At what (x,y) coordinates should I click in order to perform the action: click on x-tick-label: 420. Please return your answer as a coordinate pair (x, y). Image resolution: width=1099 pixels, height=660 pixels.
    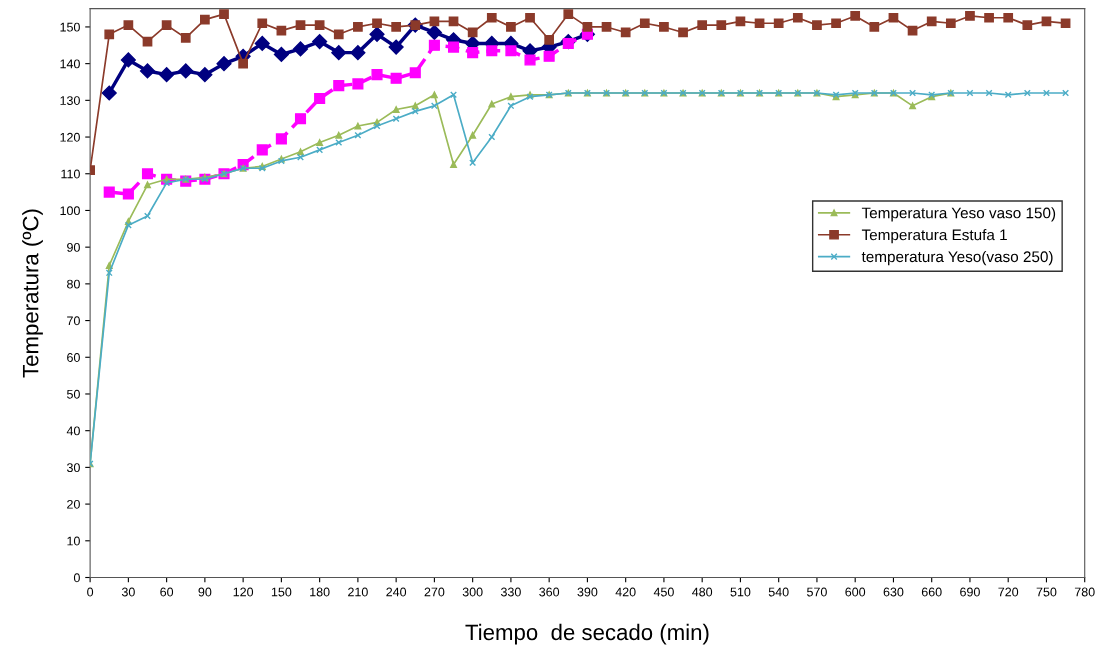
    Looking at the image, I should click on (625, 592).